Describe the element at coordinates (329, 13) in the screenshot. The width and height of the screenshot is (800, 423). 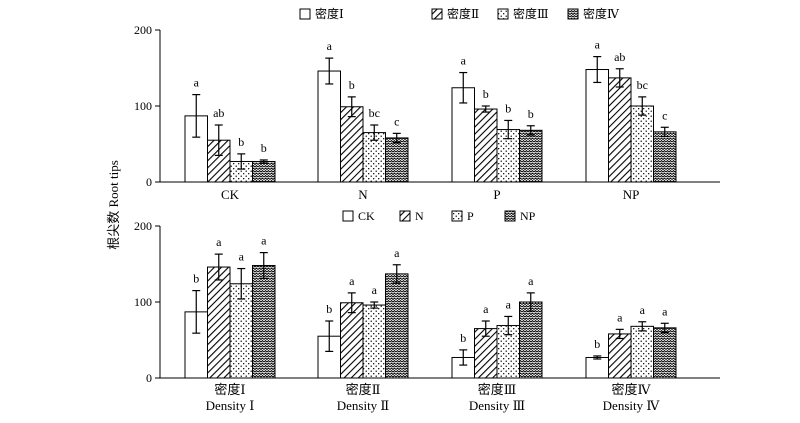
I see `legend-label: 密度Ⅰ` at that location.